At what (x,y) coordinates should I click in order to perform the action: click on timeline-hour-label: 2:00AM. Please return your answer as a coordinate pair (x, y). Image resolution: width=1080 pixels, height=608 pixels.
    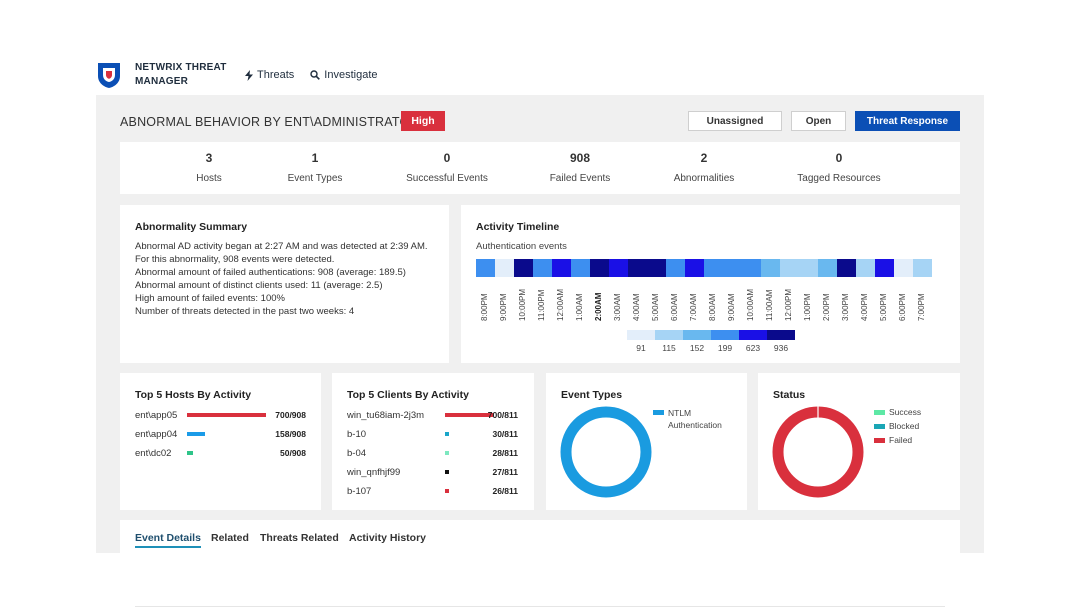
    Looking at the image, I should click on (598, 306).